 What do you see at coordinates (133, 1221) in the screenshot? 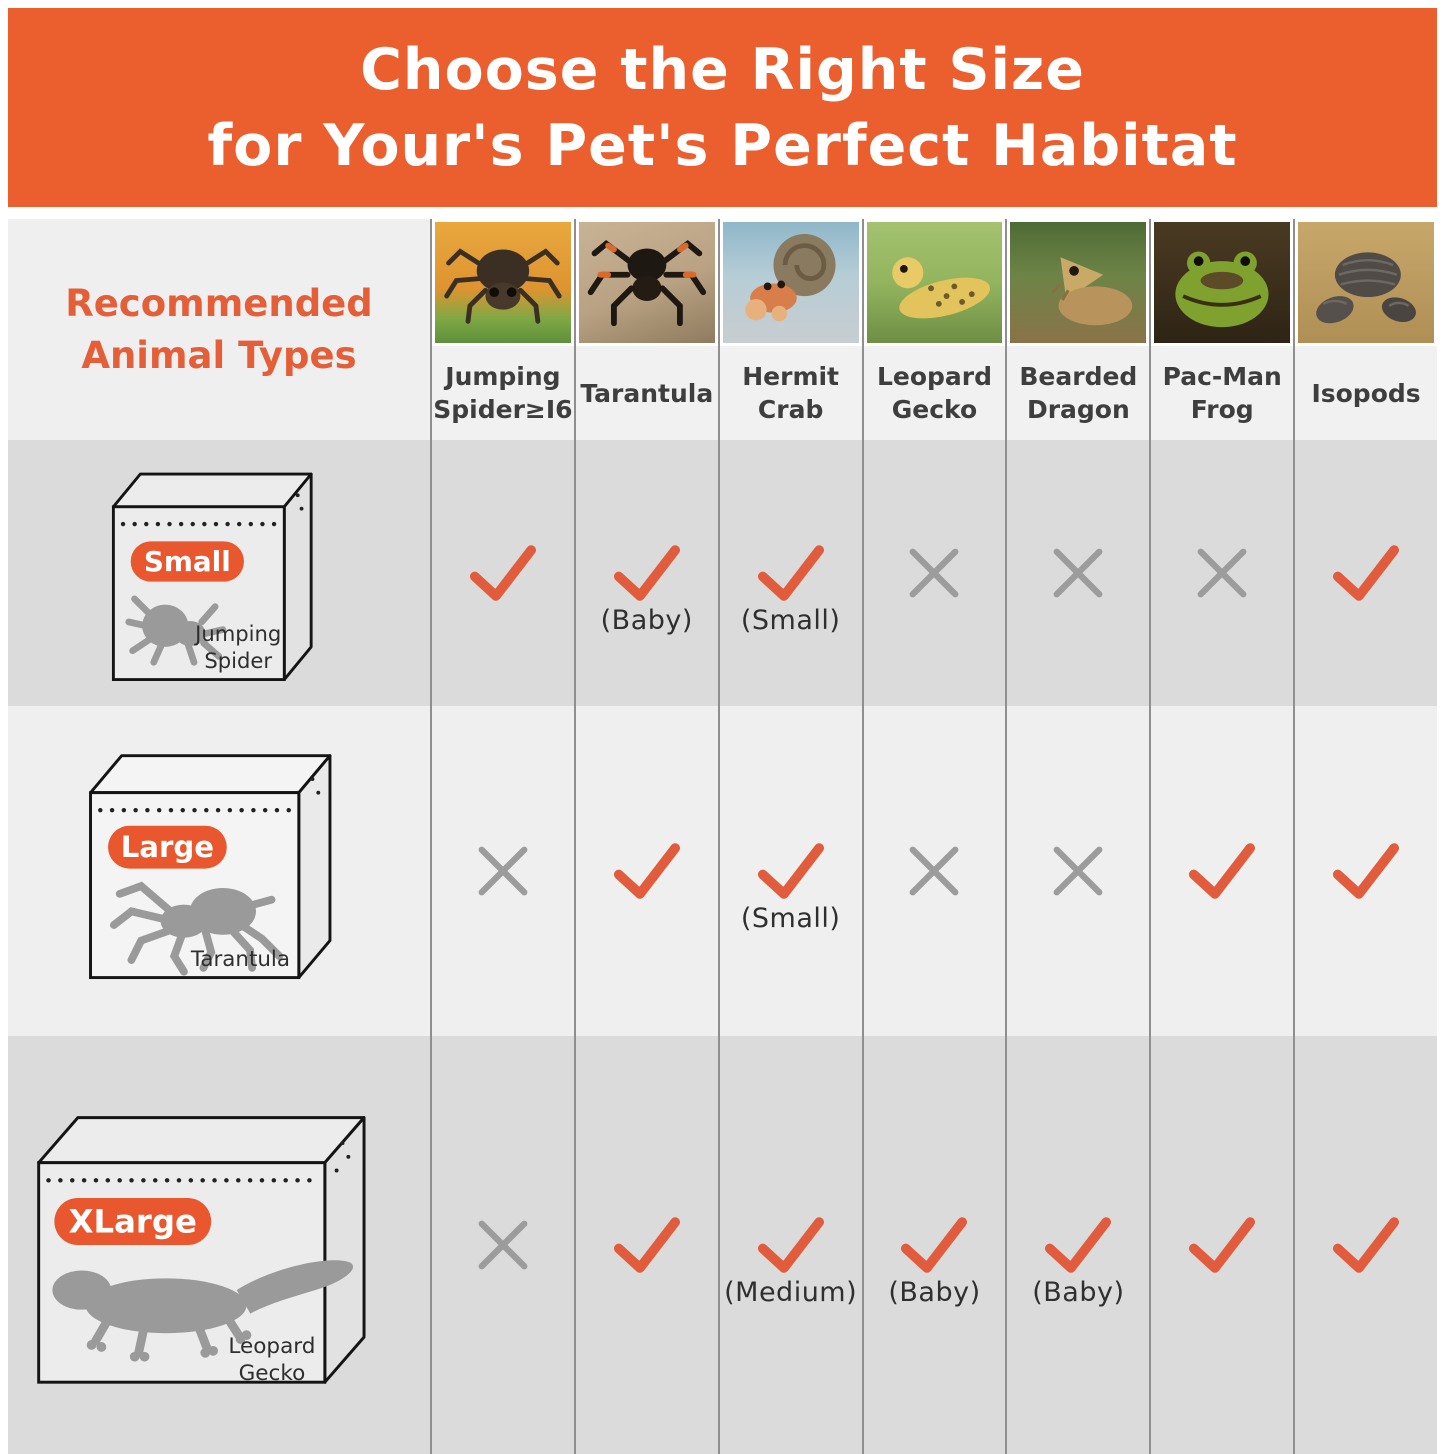
I see `size-badge-xlarge` at bounding box center [133, 1221].